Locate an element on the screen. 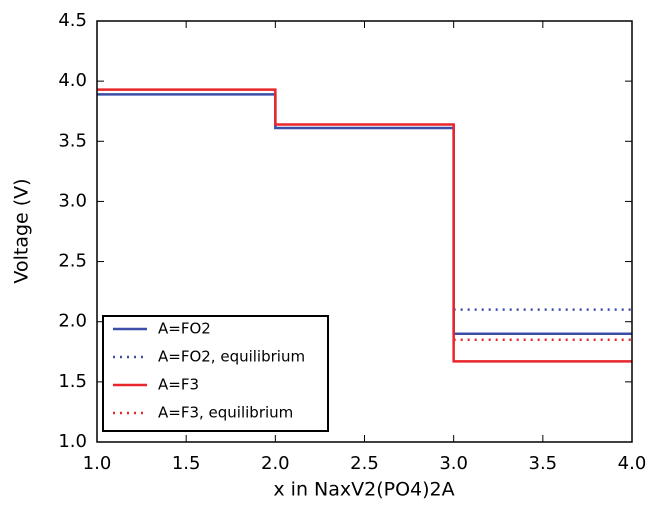 This screenshot has width=652, height=510. x-tick-label: 1.0 is located at coordinates (97, 463).